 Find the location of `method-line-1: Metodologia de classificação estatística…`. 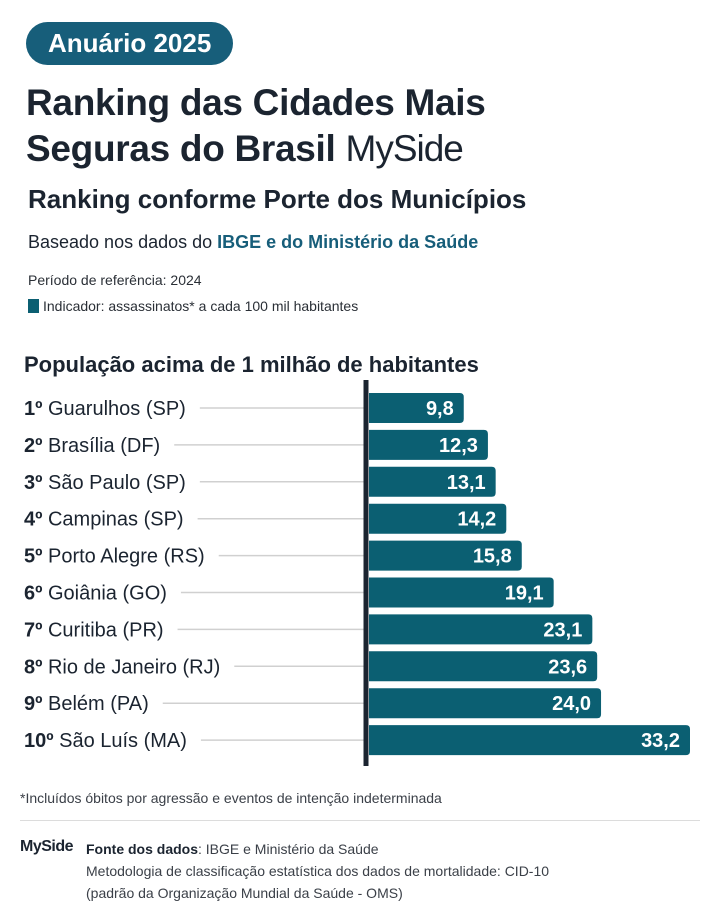

method-line-1: Metodologia de classificação estatística… is located at coordinates (318, 871).